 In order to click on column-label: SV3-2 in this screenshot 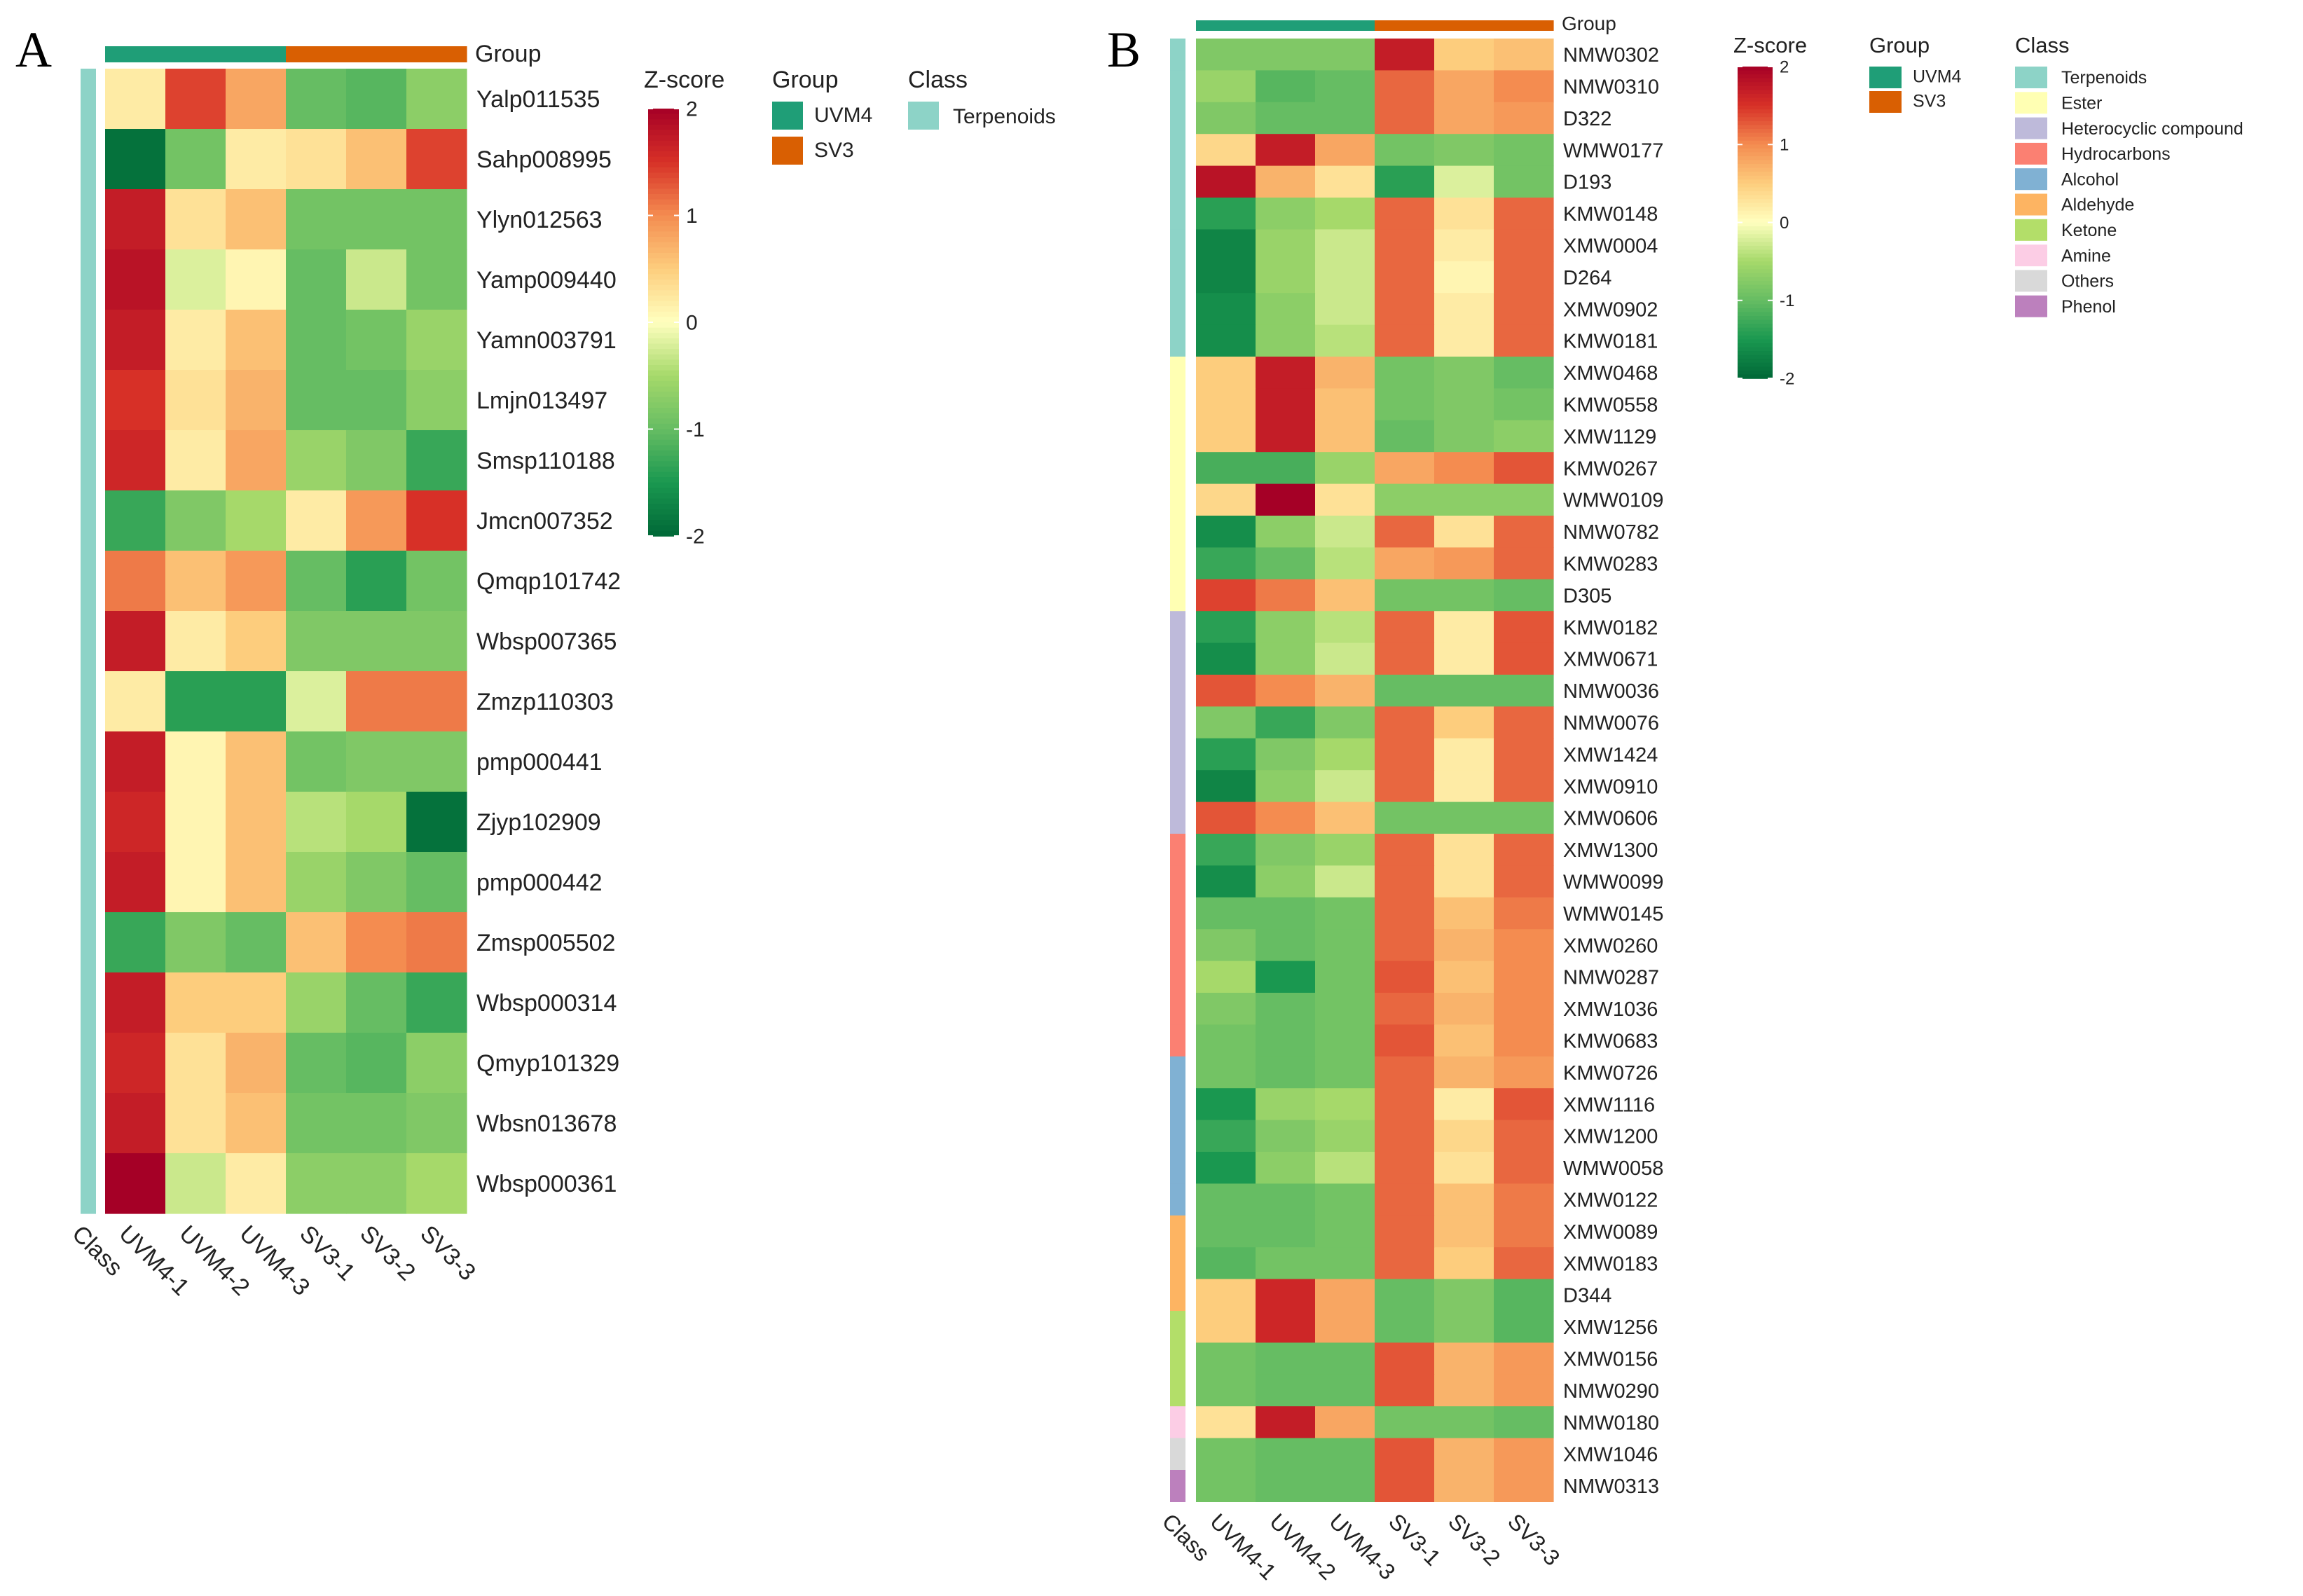, I will do `click(1474, 1539)`.